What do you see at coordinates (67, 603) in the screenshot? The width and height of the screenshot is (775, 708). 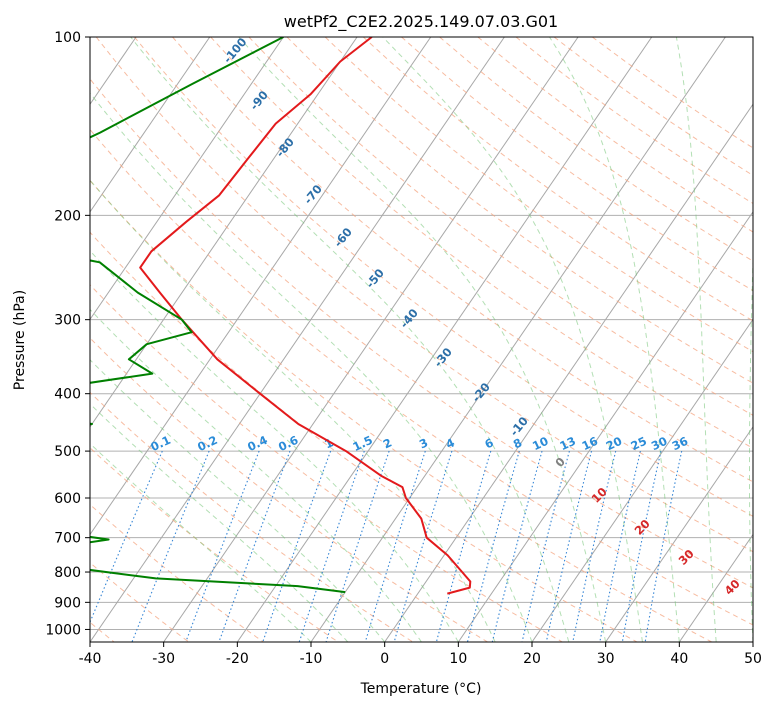 I see `y-tick-label: 900` at bounding box center [67, 603].